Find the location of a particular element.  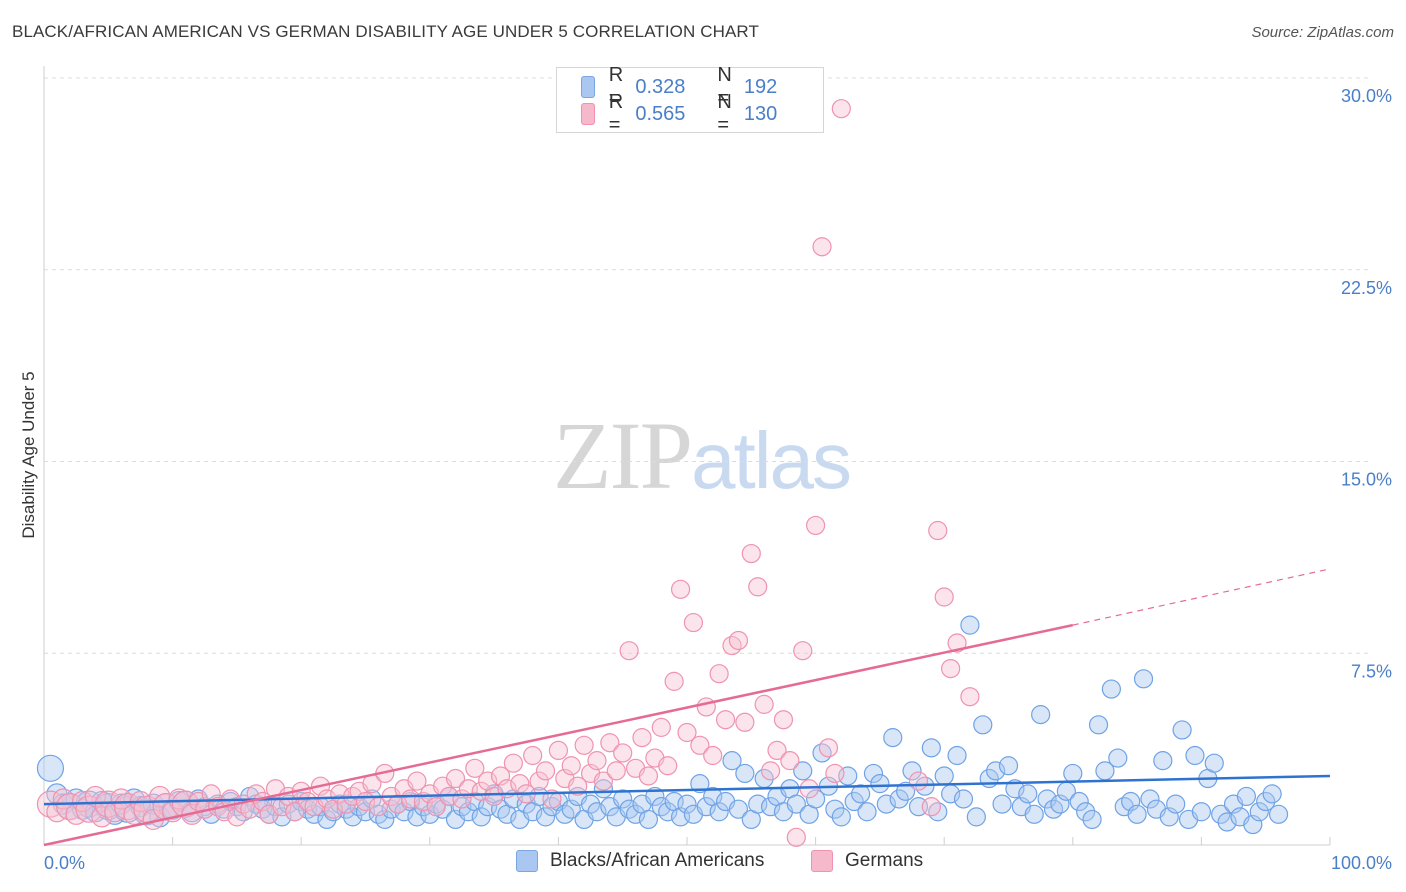

legend-r-value: 0.328 is located at coordinates (660, 86).